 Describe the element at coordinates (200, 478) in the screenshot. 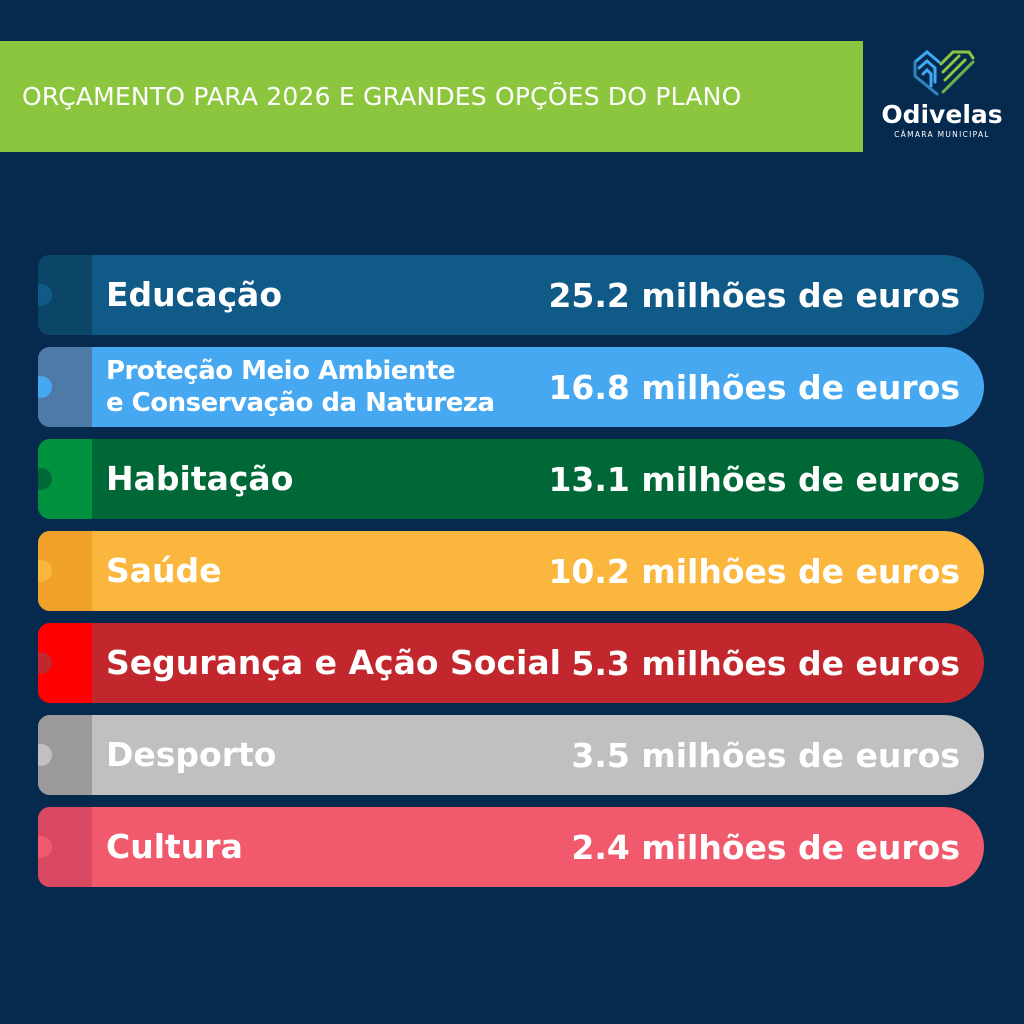

I see `item-label: Habitação` at that location.